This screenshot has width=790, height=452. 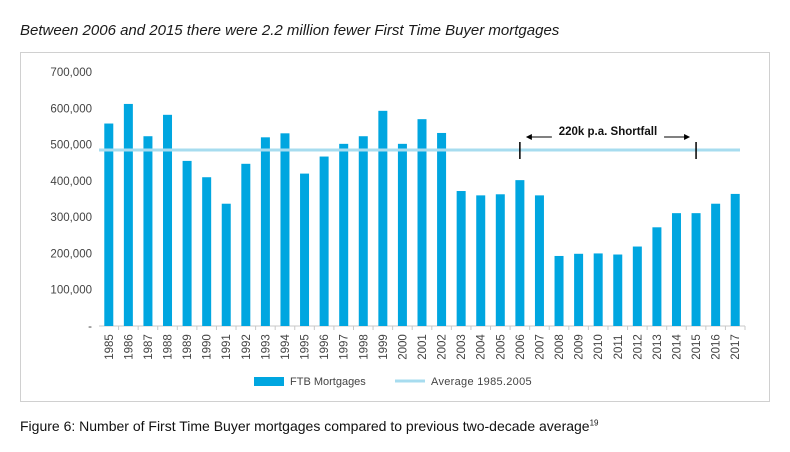 What do you see at coordinates (148, 231) in the screenshot?
I see `bar-1987` at bounding box center [148, 231].